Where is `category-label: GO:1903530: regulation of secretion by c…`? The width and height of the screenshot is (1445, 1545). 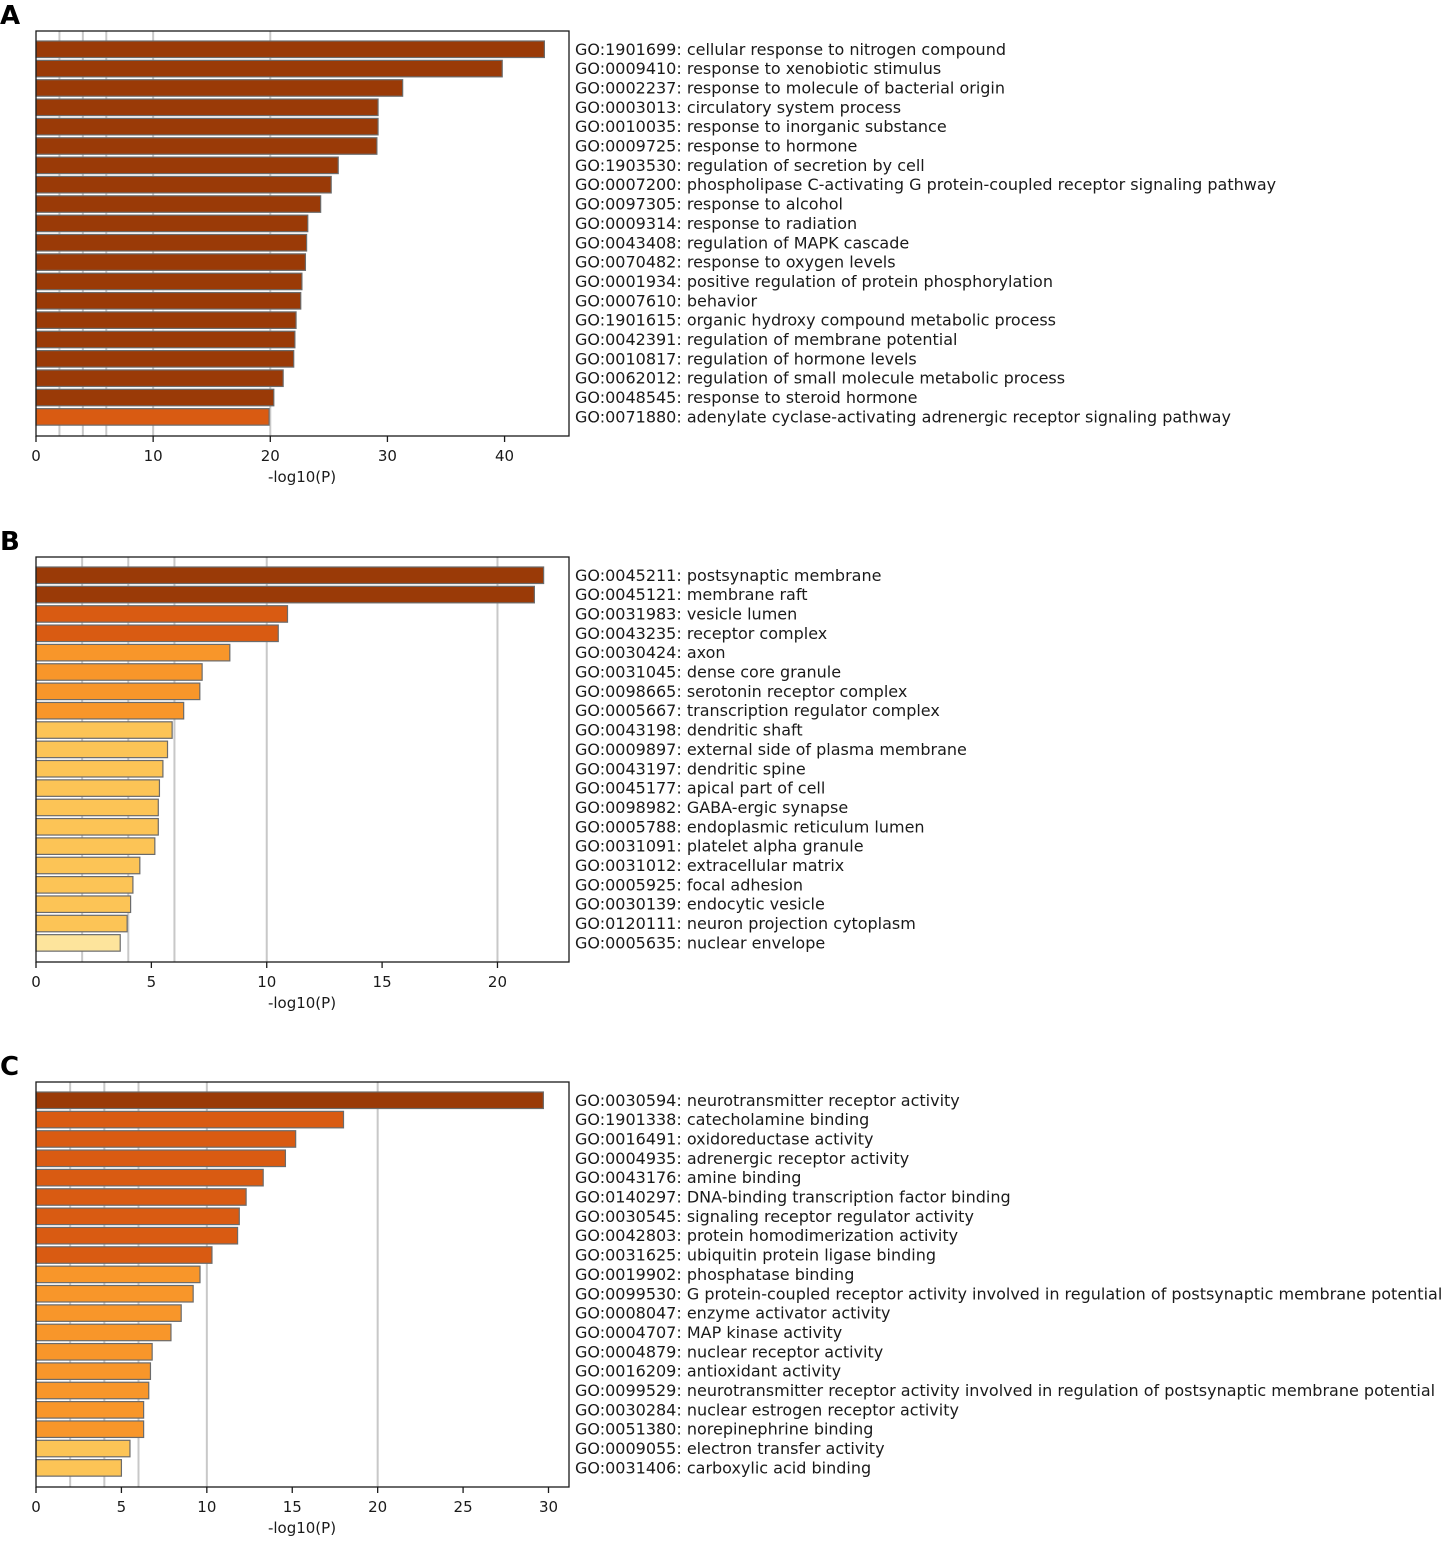
category-label: GO:1903530: regulation of secretion by c… is located at coordinates (750, 165).